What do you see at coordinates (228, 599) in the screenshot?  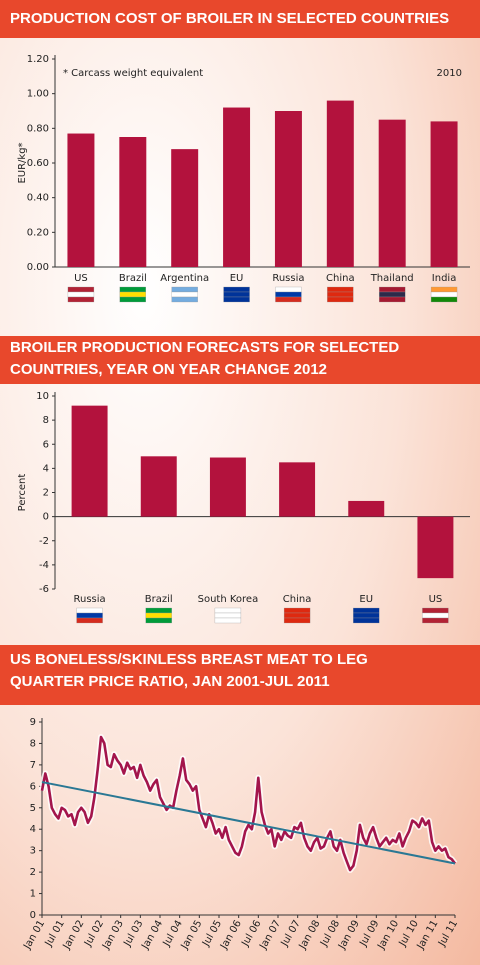 I see `x-tick-label: South Korea` at bounding box center [228, 599].